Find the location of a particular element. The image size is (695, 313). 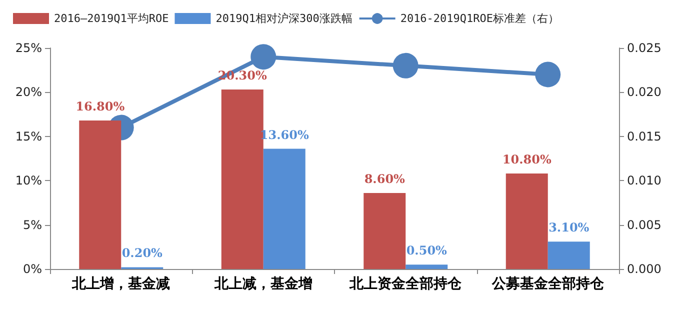

data-label: 8.60% is located at coordinates (385, 179).